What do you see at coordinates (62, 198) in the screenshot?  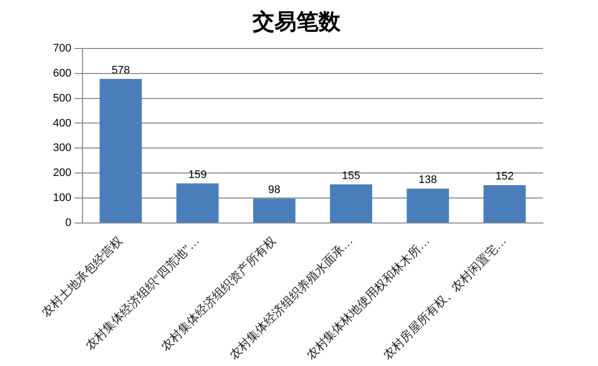 I see `y-tick-label: 100` at bounding box center [62, 198].